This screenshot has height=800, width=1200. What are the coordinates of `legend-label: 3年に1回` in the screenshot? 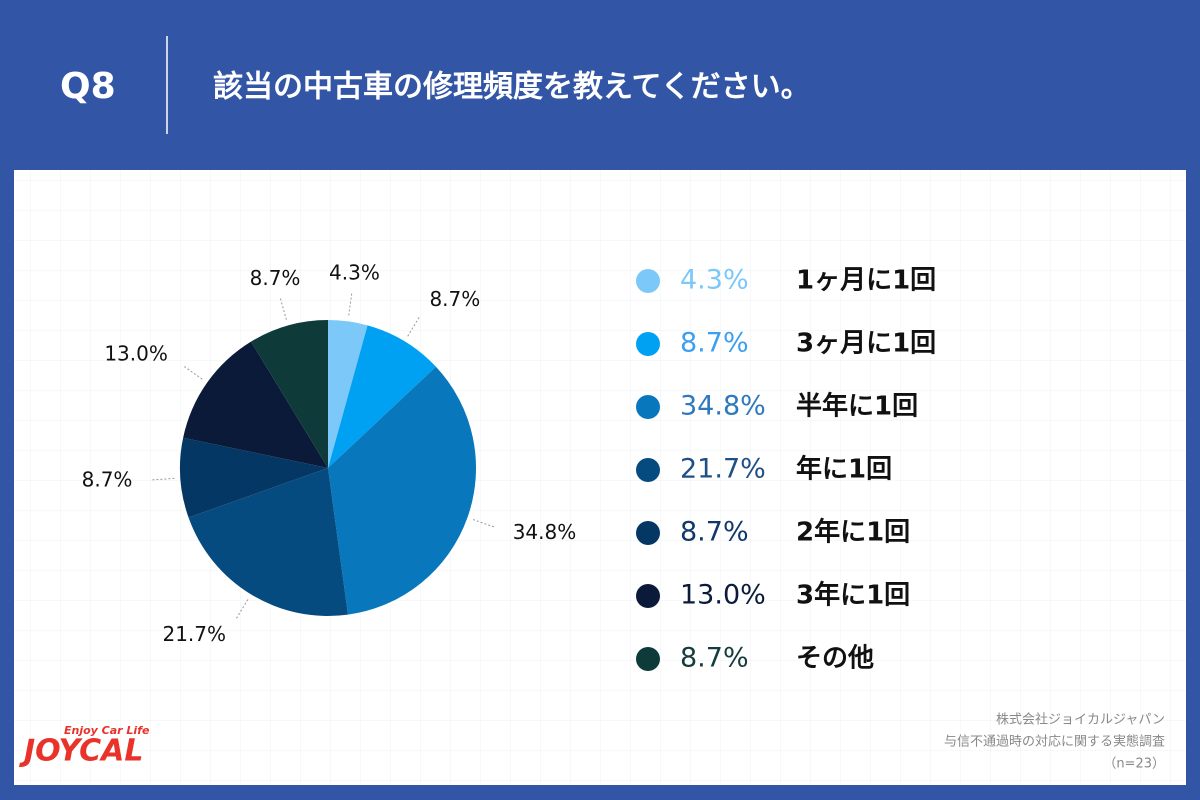 It's located at (853, 595).